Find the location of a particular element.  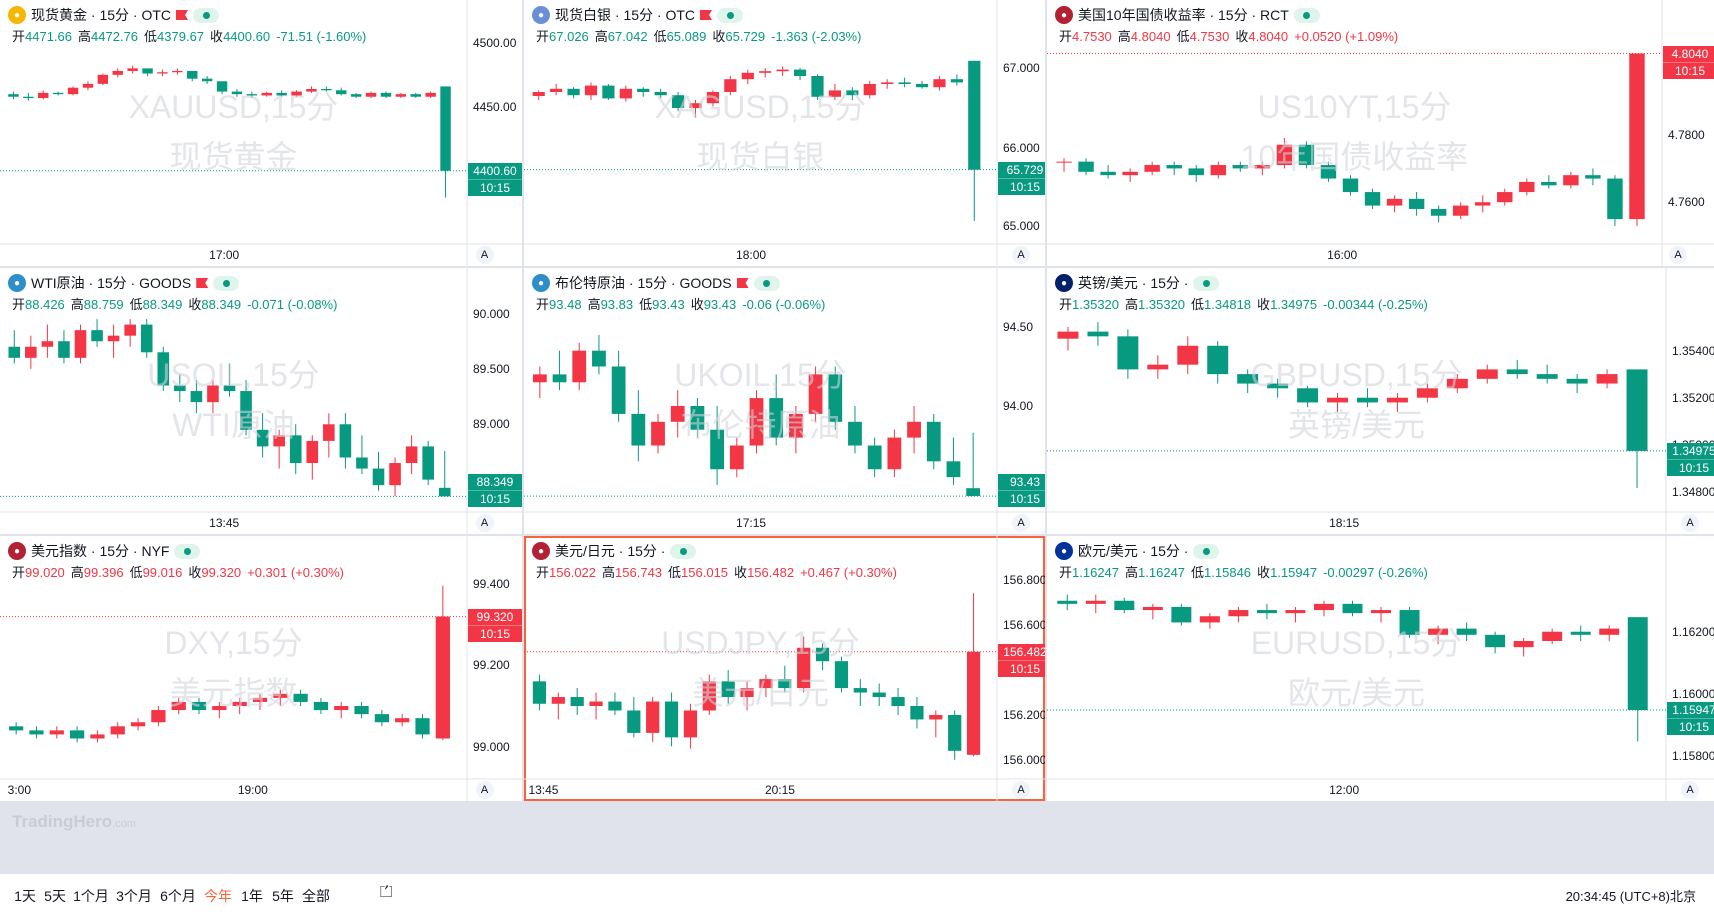

open-value: 1.16247 is located at coordinates (1096, 572).